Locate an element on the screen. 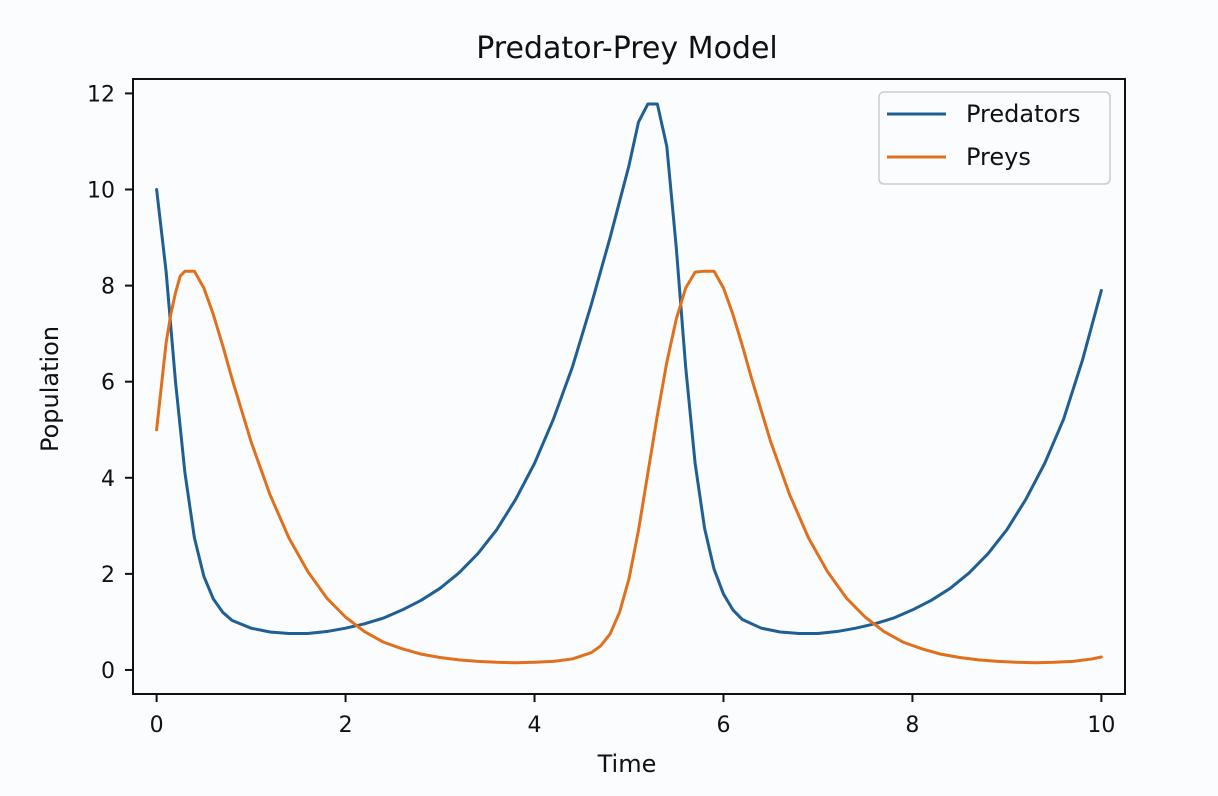 The height and width of the screenshot is (796, 1218). x-tick-label: 4 is located at coordinates (535, 725).